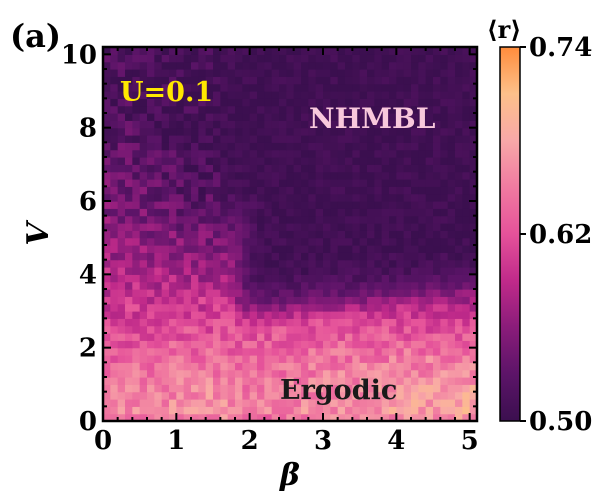  What do you see at coordinates (560, 235) in the screenshot?
I see `colorbar-tick-label: 0.62` at bounding box center [560, 235].